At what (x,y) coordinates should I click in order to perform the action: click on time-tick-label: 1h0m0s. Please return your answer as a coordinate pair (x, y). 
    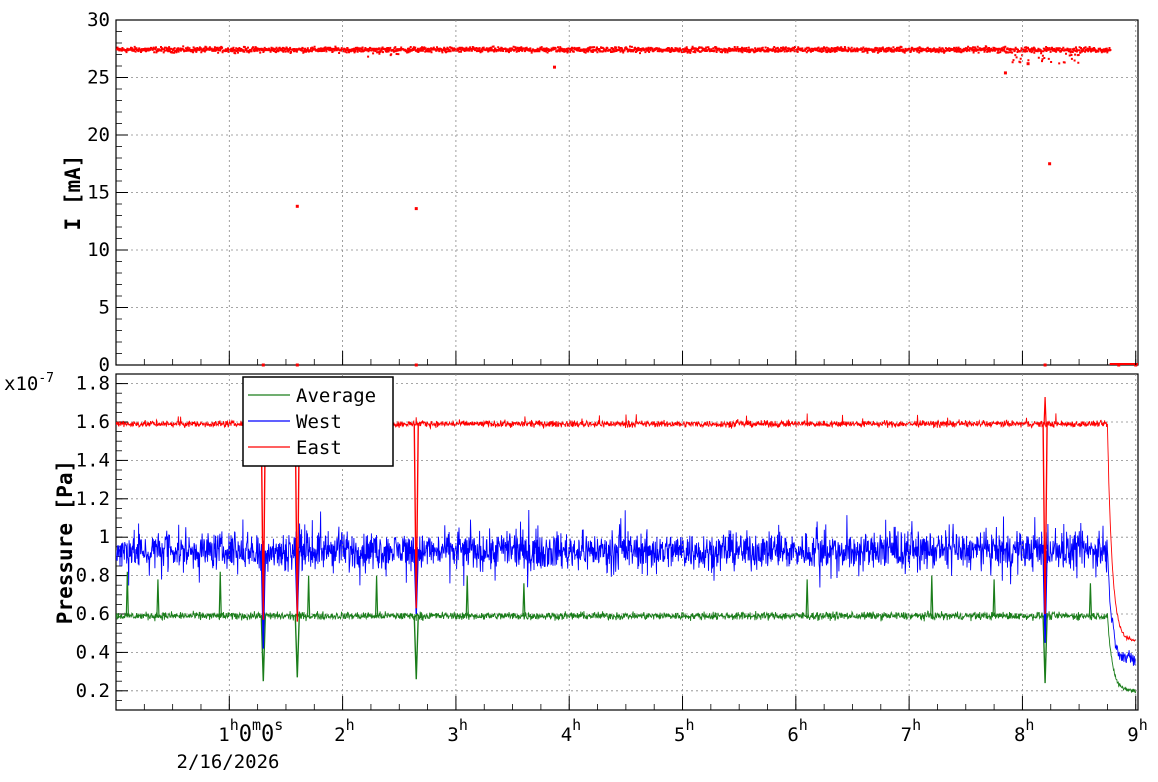
    Looking at the image, I should click on (250, 731).